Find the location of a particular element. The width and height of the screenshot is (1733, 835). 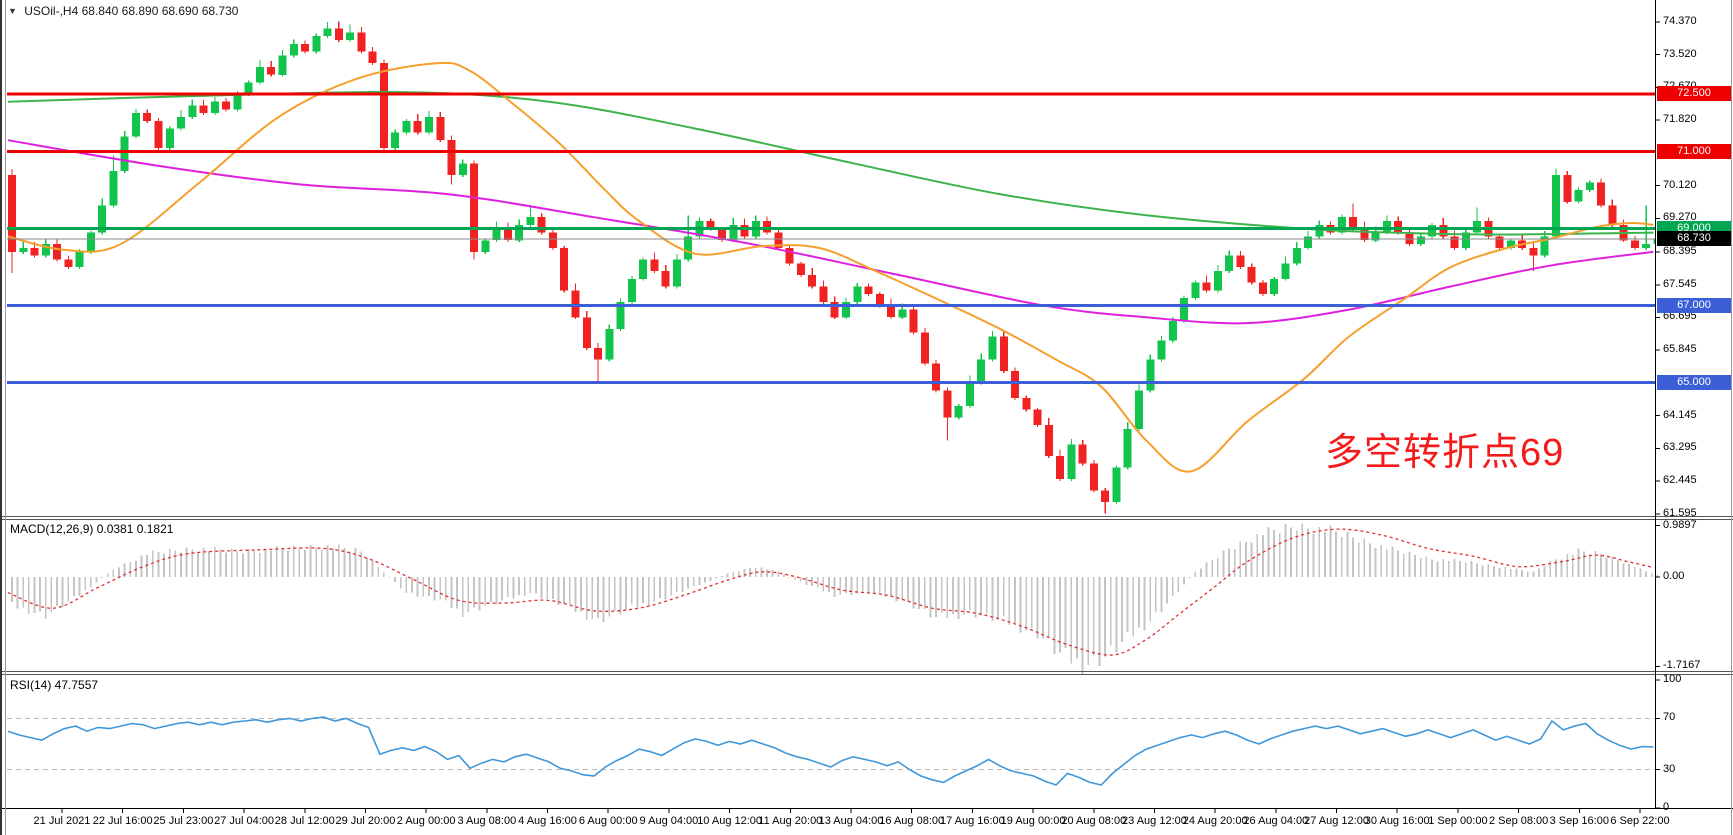

macd-signal-line is located at coordinates (830, 592).